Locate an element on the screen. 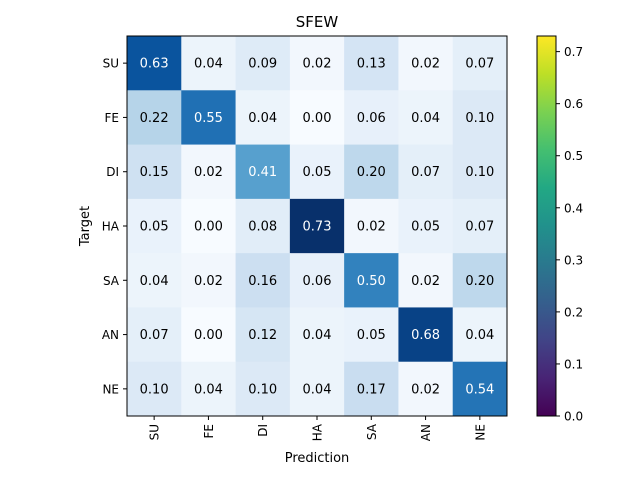 The width and height of the screenshot is (640, 480). y-tick-label: SU is located at coordinates (111, 64).